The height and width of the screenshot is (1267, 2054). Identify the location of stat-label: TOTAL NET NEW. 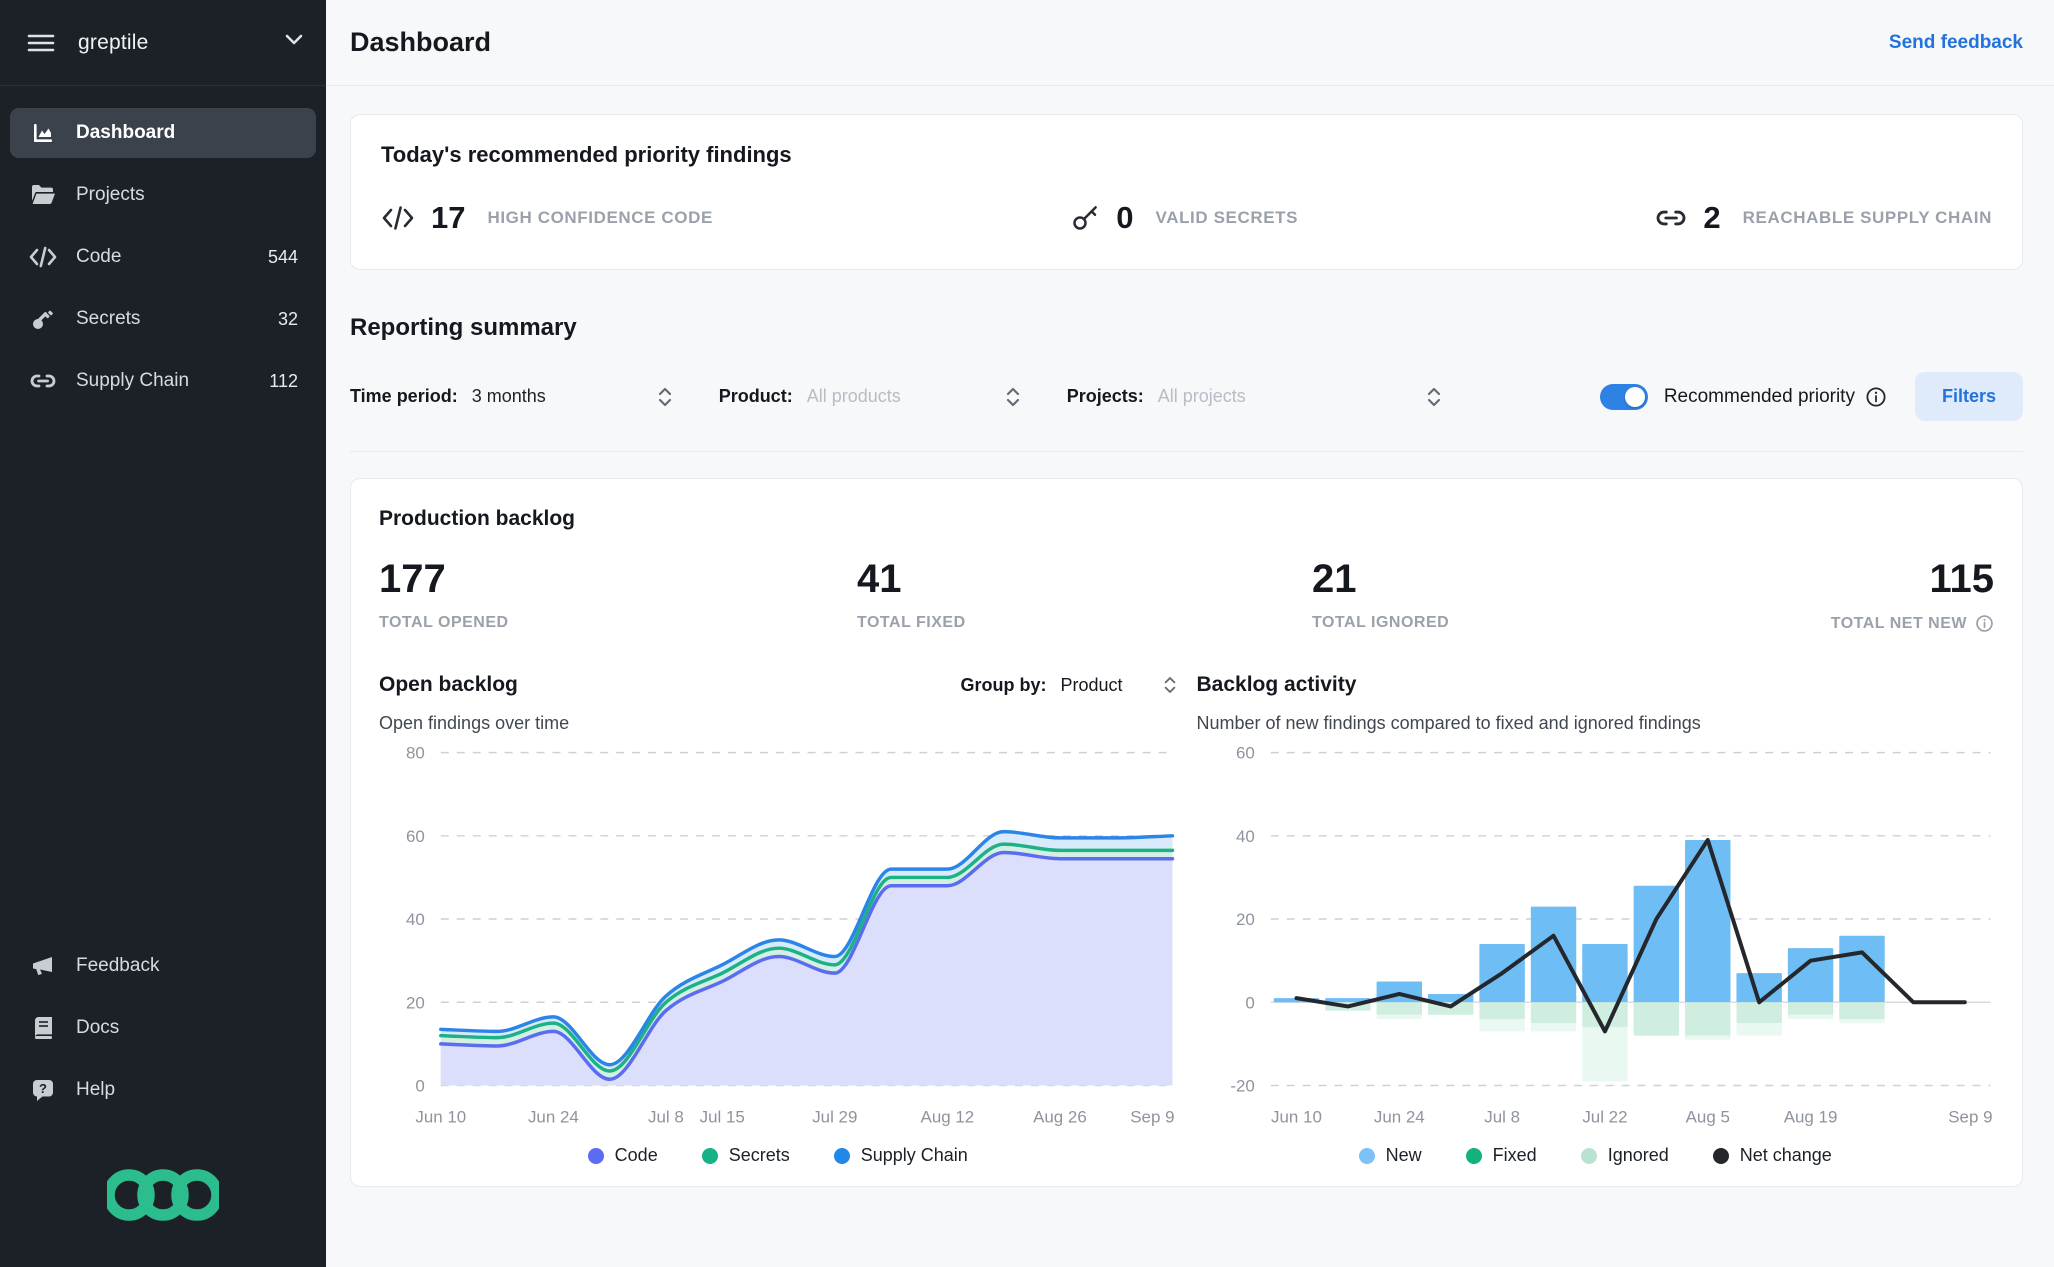
(1898, 623).